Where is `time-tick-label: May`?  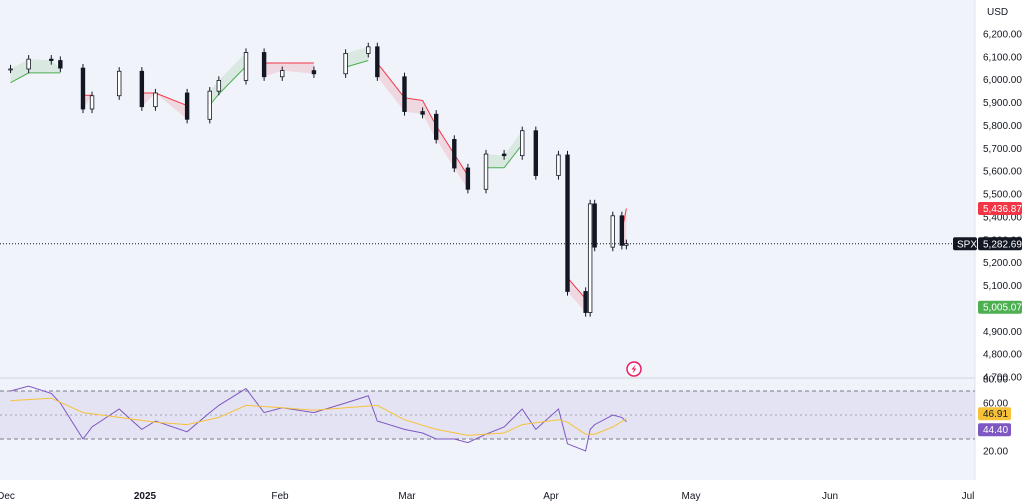
time-tick-label: May is located at coordinates (691, 496).